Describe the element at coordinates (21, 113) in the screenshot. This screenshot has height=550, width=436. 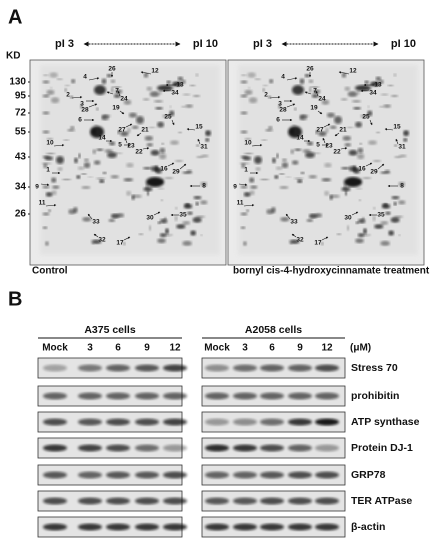
I see `mw-label: 72` at that location.